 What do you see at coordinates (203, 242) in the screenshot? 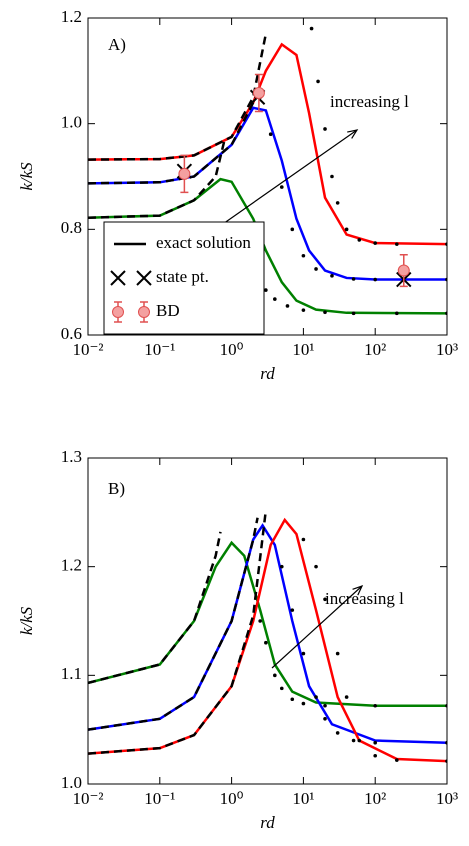
I see `legend-label: exact solution` at bounding box center [203, 242].